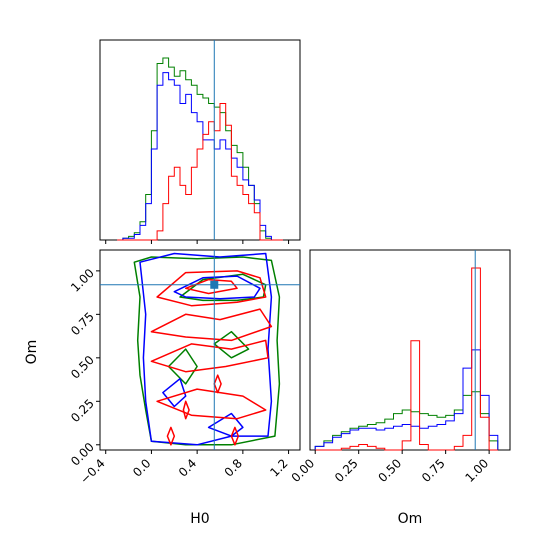  What do you see at coordinates (199, 519) in the screenshot?
I see `x-axis-label-h0: H0` at bounding box center [199, 519].